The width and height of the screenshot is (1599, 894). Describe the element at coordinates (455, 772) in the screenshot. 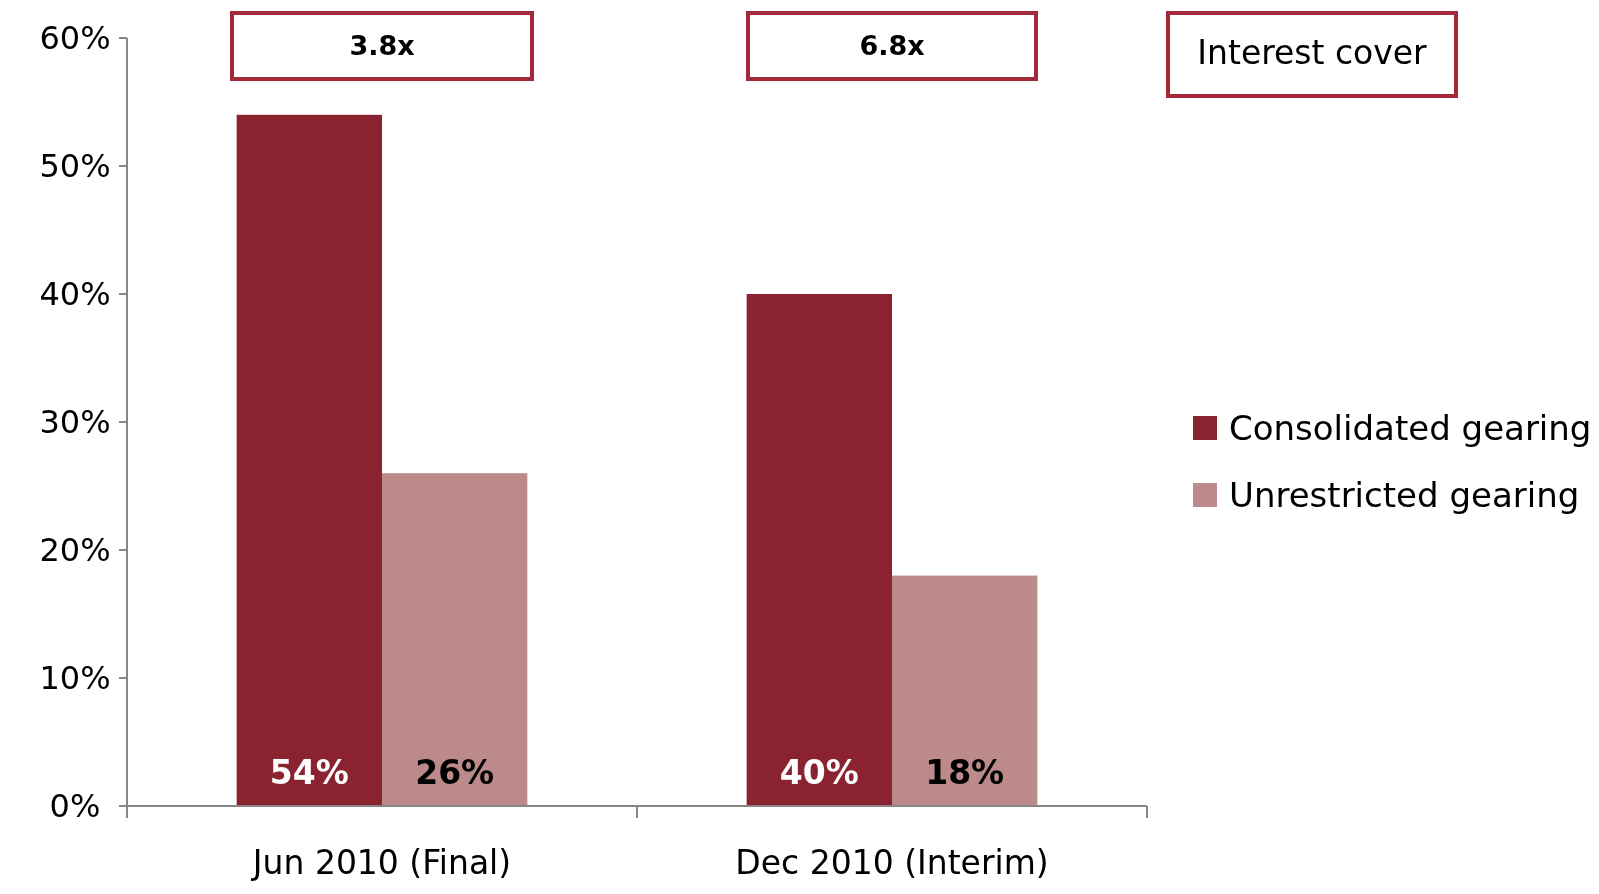

I see `data-label: 26%` at that location.